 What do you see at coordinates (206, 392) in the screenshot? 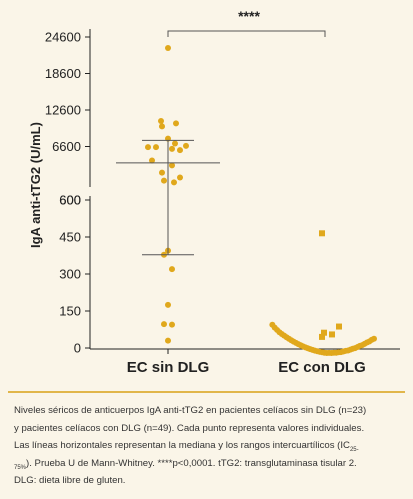
I see `caption-divider` at bounding box center [206, 392].